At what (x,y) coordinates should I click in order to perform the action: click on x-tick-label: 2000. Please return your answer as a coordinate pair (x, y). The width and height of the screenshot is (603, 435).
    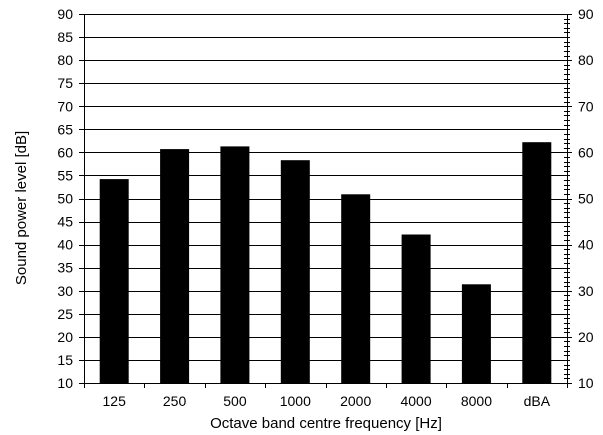
    Looking at the image, I should click on (355, 401).